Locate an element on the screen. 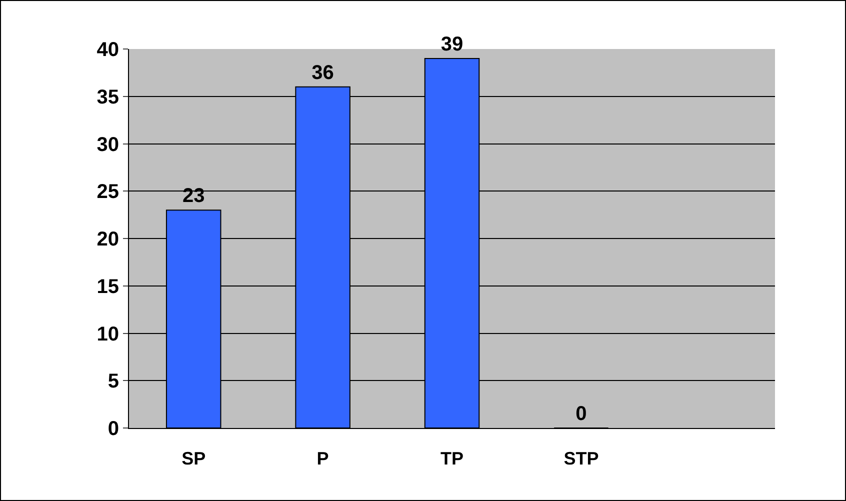  y-tick-label: 15 is located at coordinates (107, 287).